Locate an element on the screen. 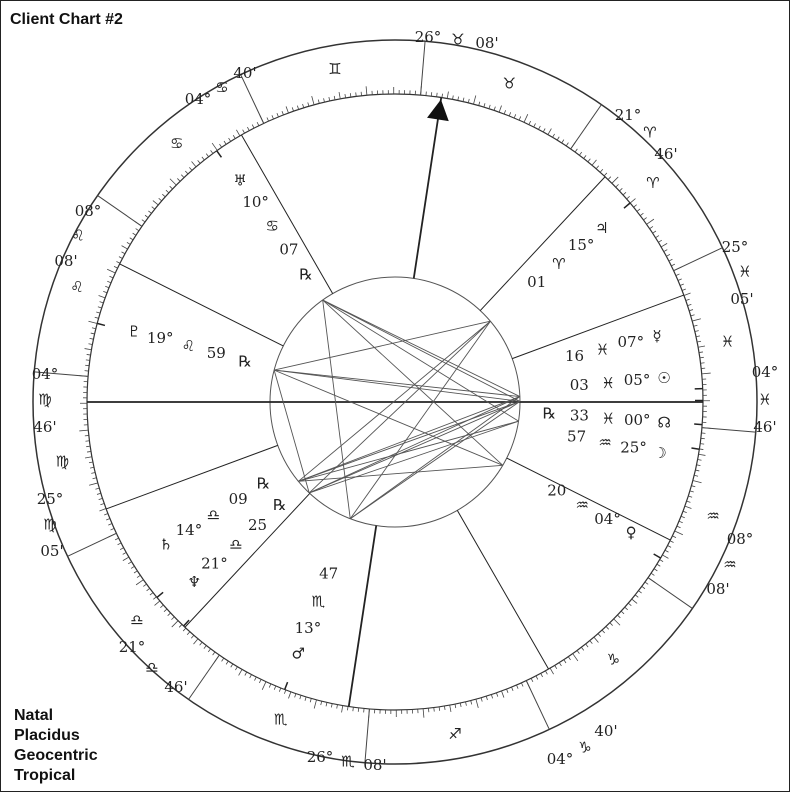 The width and height of the screenshot is (790, 792). planet-glyph: ☉ is located at coordinates (663, 378).